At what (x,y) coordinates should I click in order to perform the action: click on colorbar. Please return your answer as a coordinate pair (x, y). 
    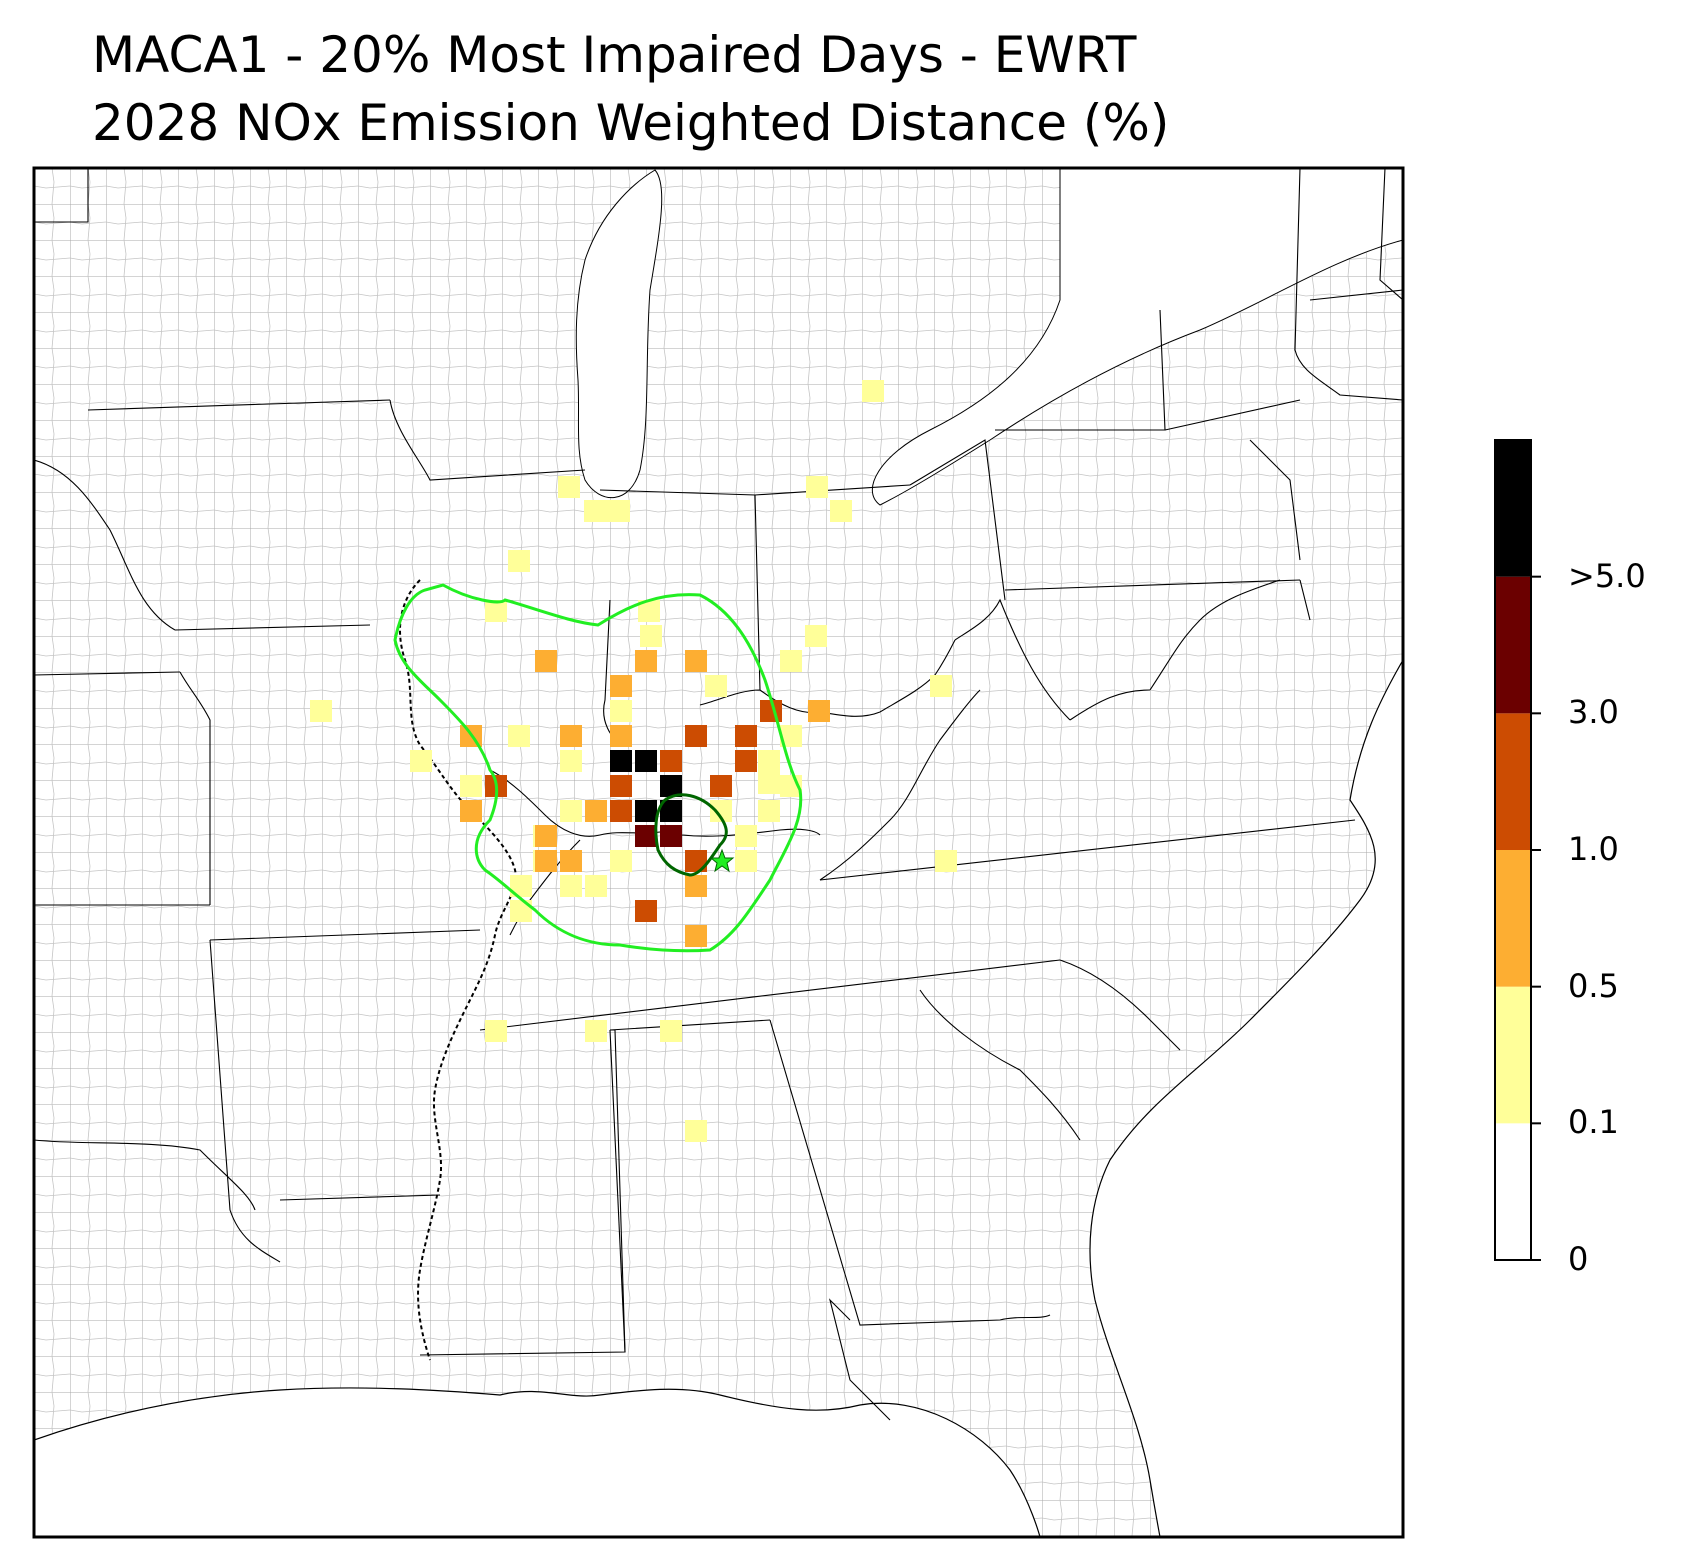
    Looking at the image, I should click on (1517, 850).